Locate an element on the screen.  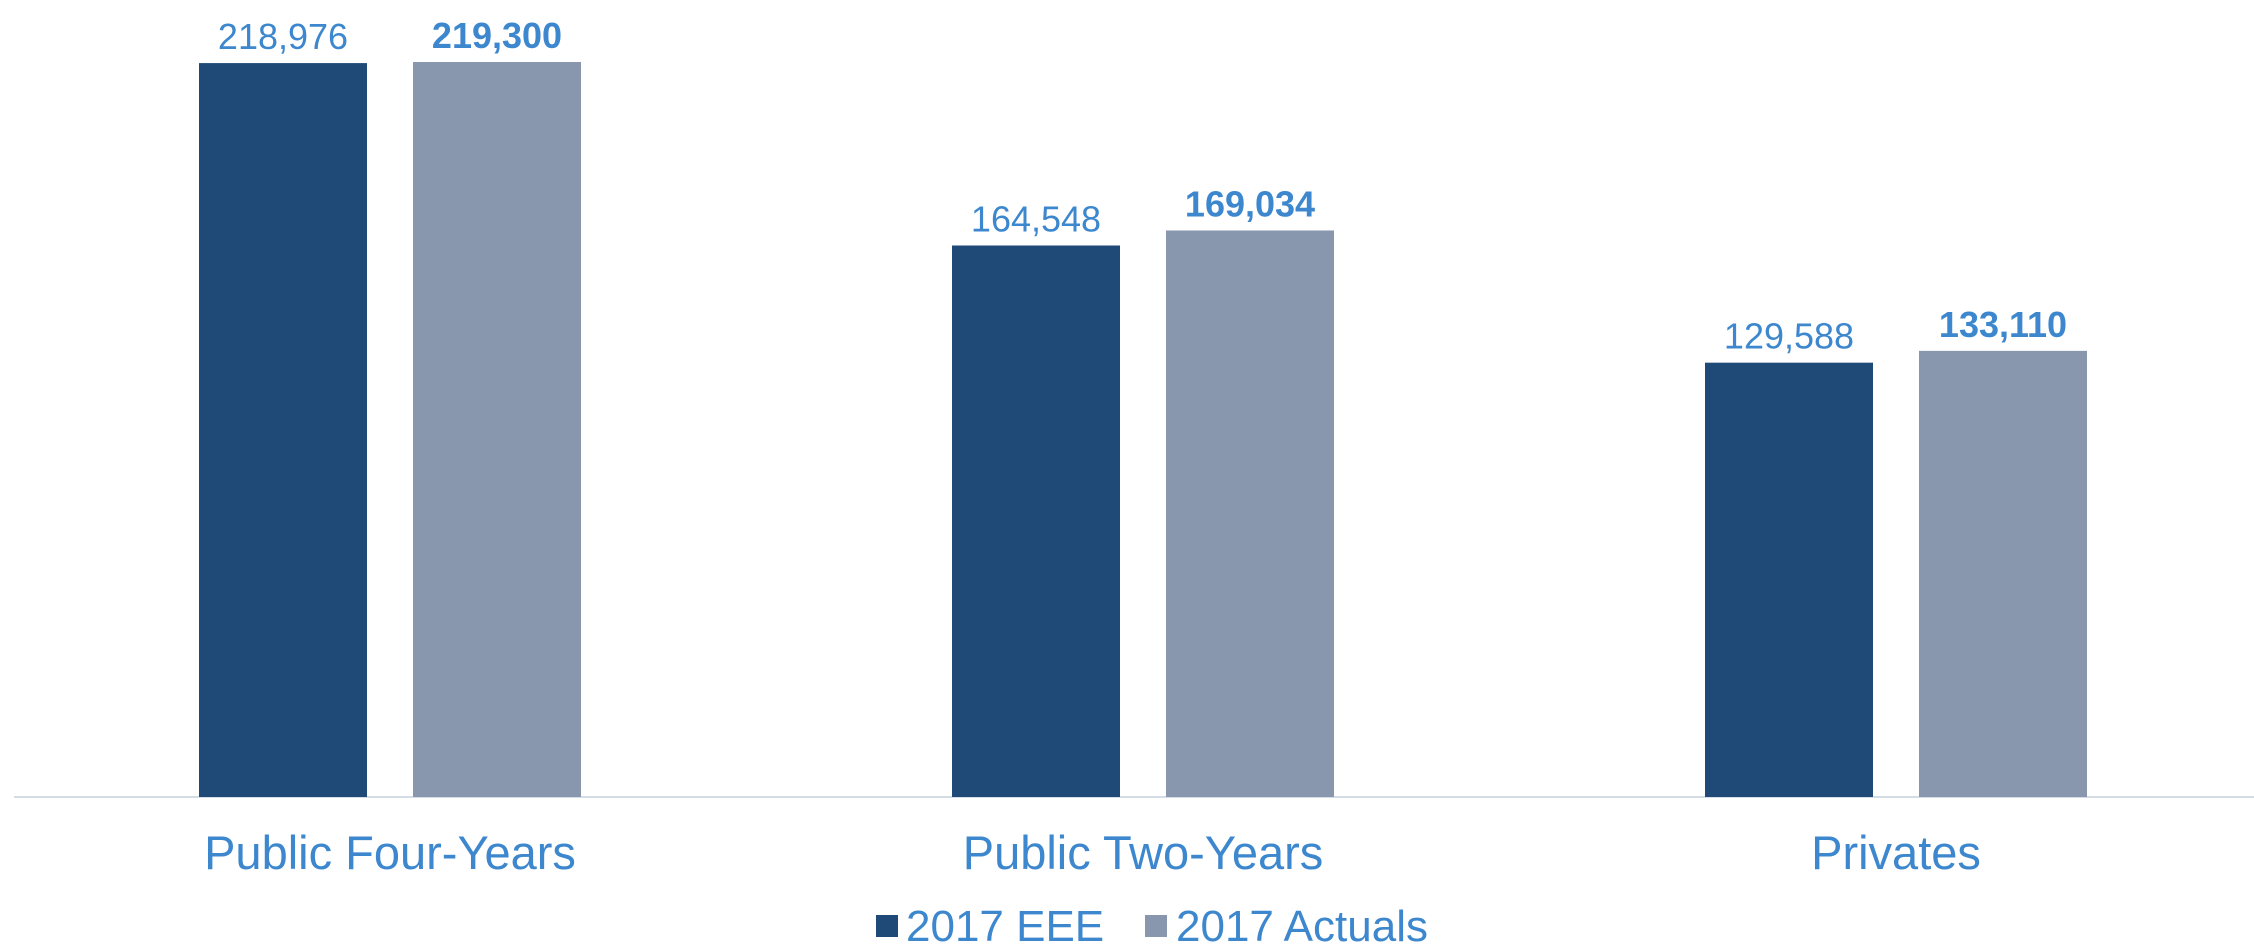
data-label-public-two-years-2017-eee: 164,548 is located at coordinates (1036, 219).